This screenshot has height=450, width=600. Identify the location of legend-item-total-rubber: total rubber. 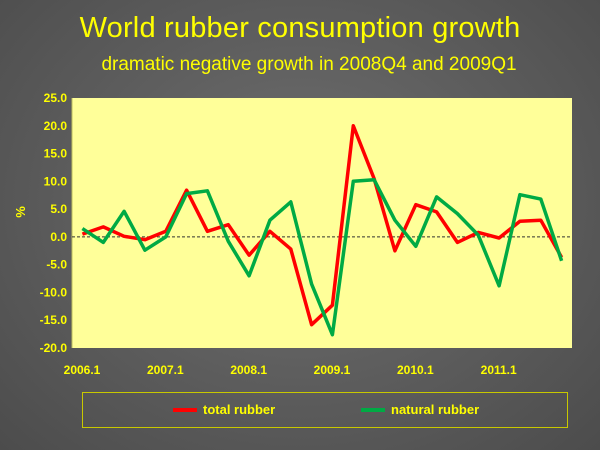
(224, 409).